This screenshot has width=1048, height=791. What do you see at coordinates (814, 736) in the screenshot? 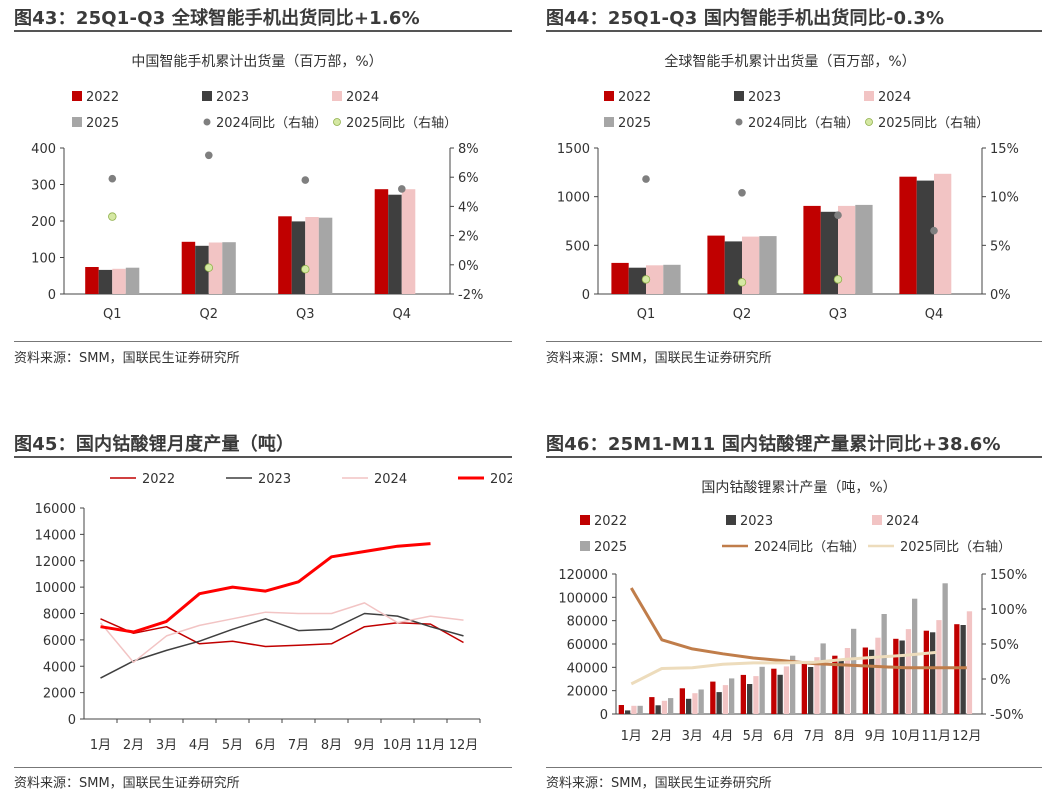
I see `x-tick-label: 7月` at bounding box center [814, 736].